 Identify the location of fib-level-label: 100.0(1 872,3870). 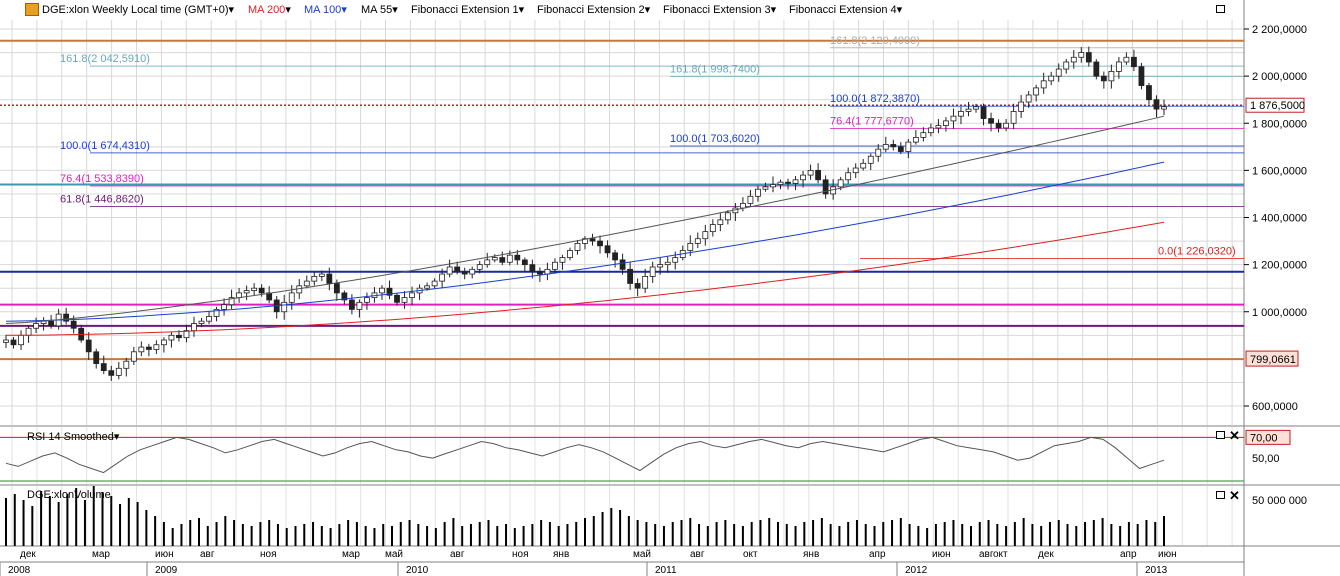
(875, 99).